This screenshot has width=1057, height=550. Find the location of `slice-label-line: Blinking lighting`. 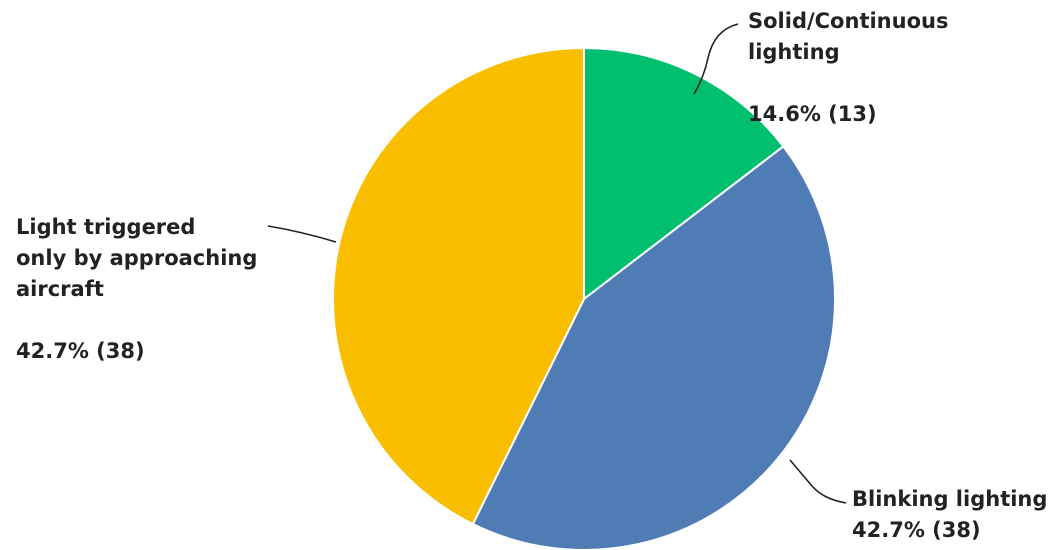

slice-label-line: Blinking lighting is located at coordinates (950, 499).